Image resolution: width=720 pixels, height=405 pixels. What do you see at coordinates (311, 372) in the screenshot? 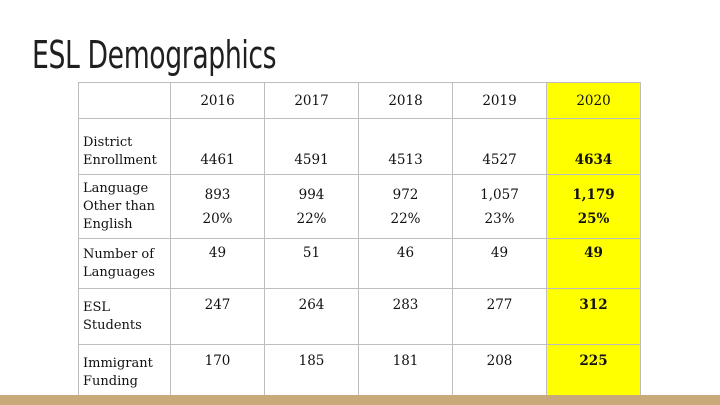
I see `table-cell: 185` at bounding box center [311, 372].